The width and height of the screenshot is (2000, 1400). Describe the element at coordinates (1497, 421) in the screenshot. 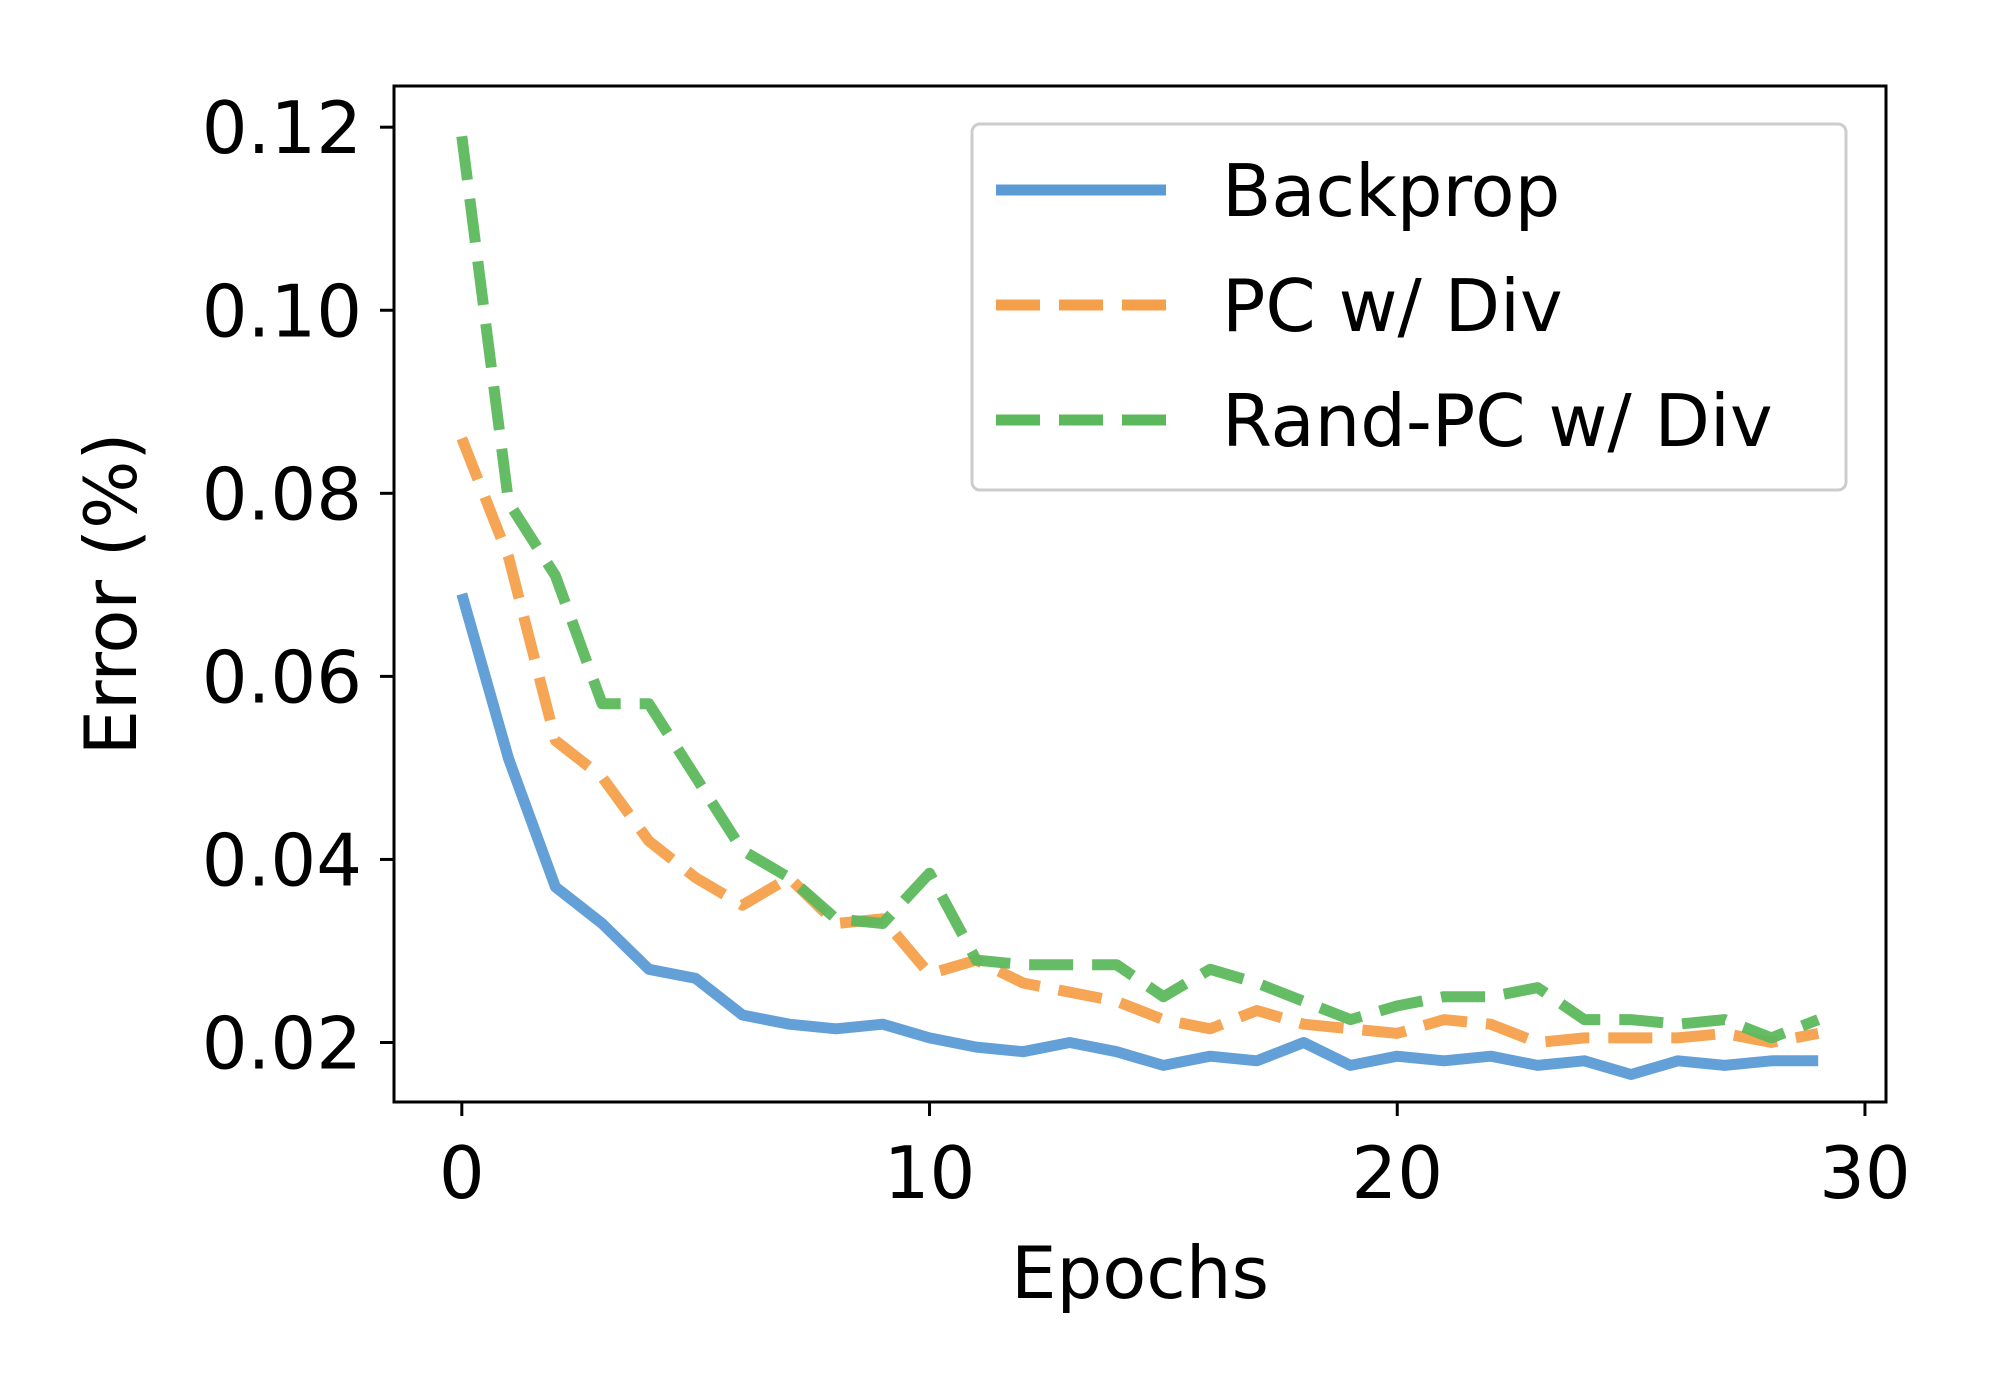

I see `legend-label-rand-pc-div: Rand-PC w/ Div` at that location.